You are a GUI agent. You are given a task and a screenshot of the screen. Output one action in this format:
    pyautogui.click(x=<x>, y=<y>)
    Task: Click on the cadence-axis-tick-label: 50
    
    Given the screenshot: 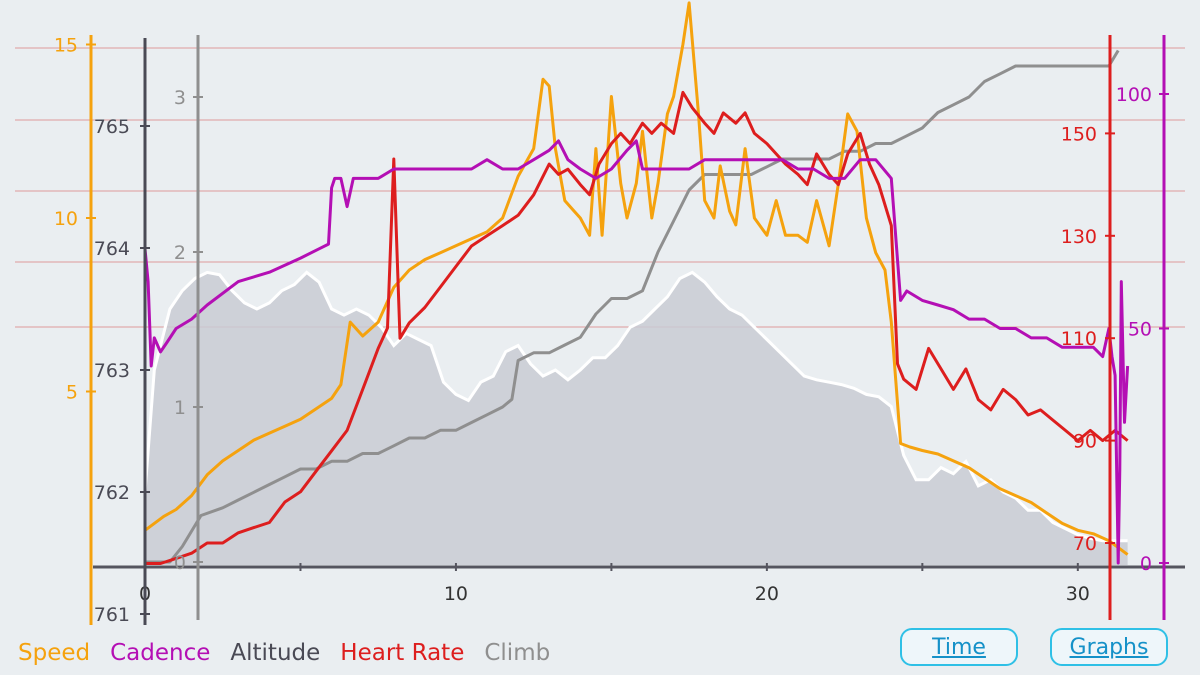 What is the action you would take?
    pyautogui.click(x=1140, y=330)
    